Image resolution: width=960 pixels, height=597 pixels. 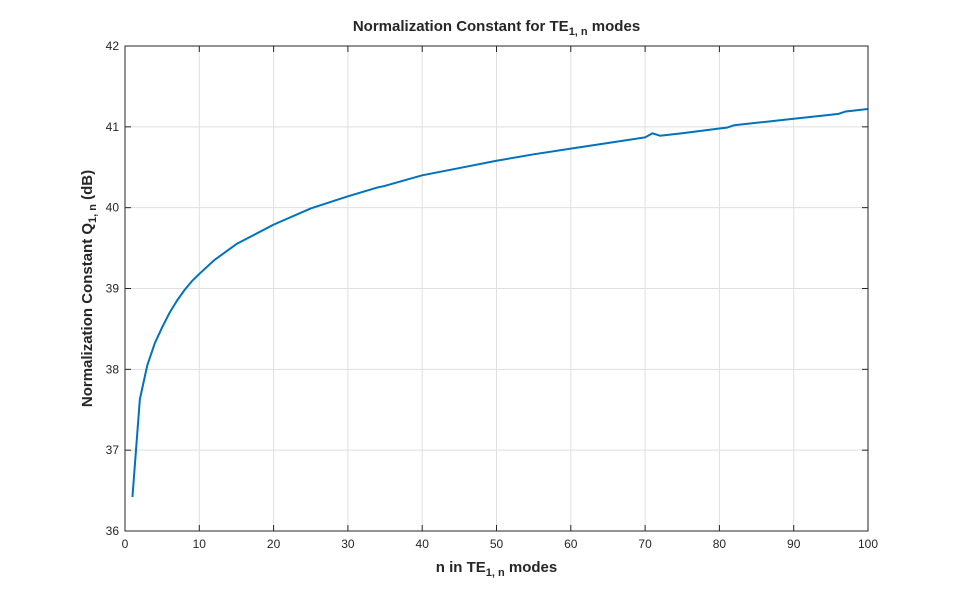 I want to click on y-axis-label: Normalization Constant Q1, n (dB), so click(x=89, y=288).